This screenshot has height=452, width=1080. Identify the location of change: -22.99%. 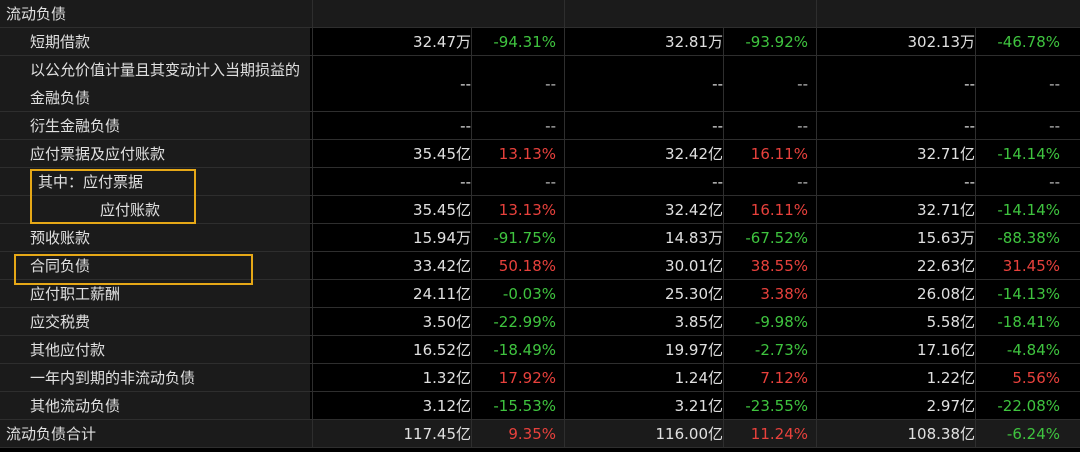
(524, 321).